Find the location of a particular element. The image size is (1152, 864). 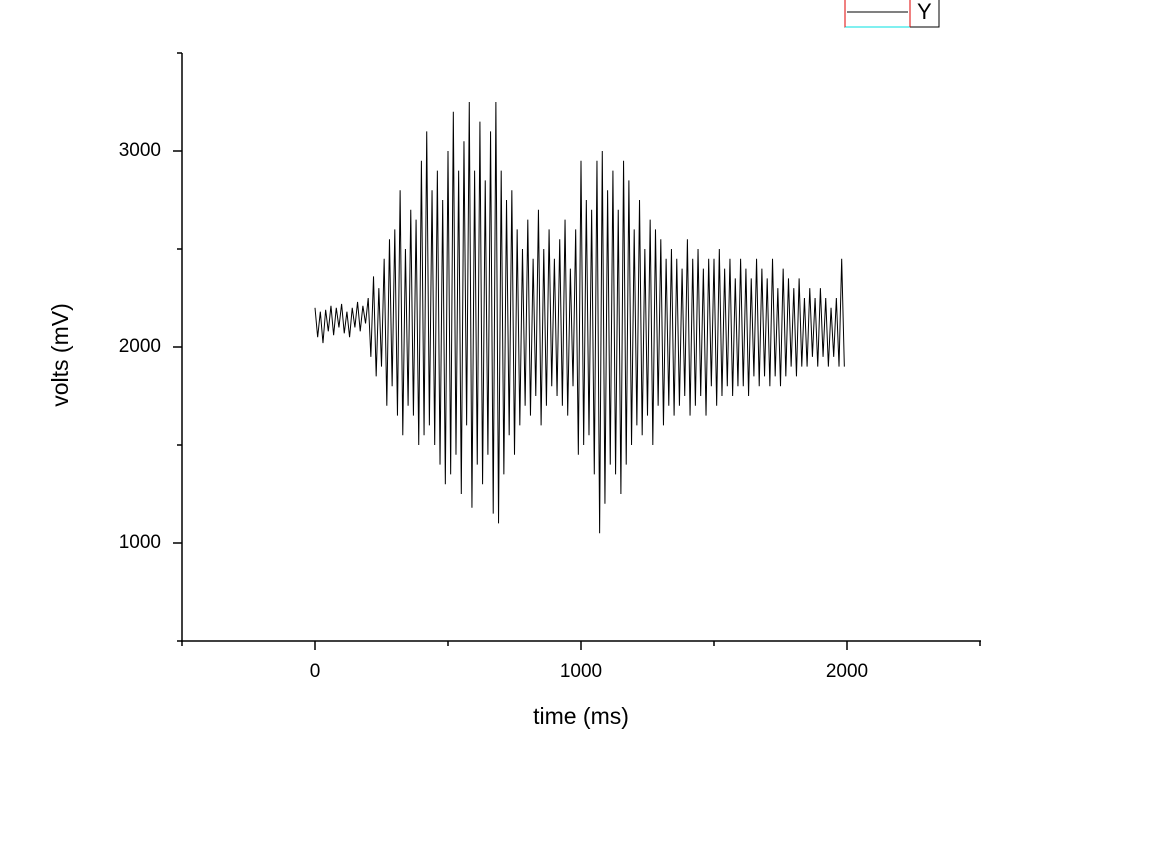

x-tick-label: 1000 is located at coordinates (581, 671).